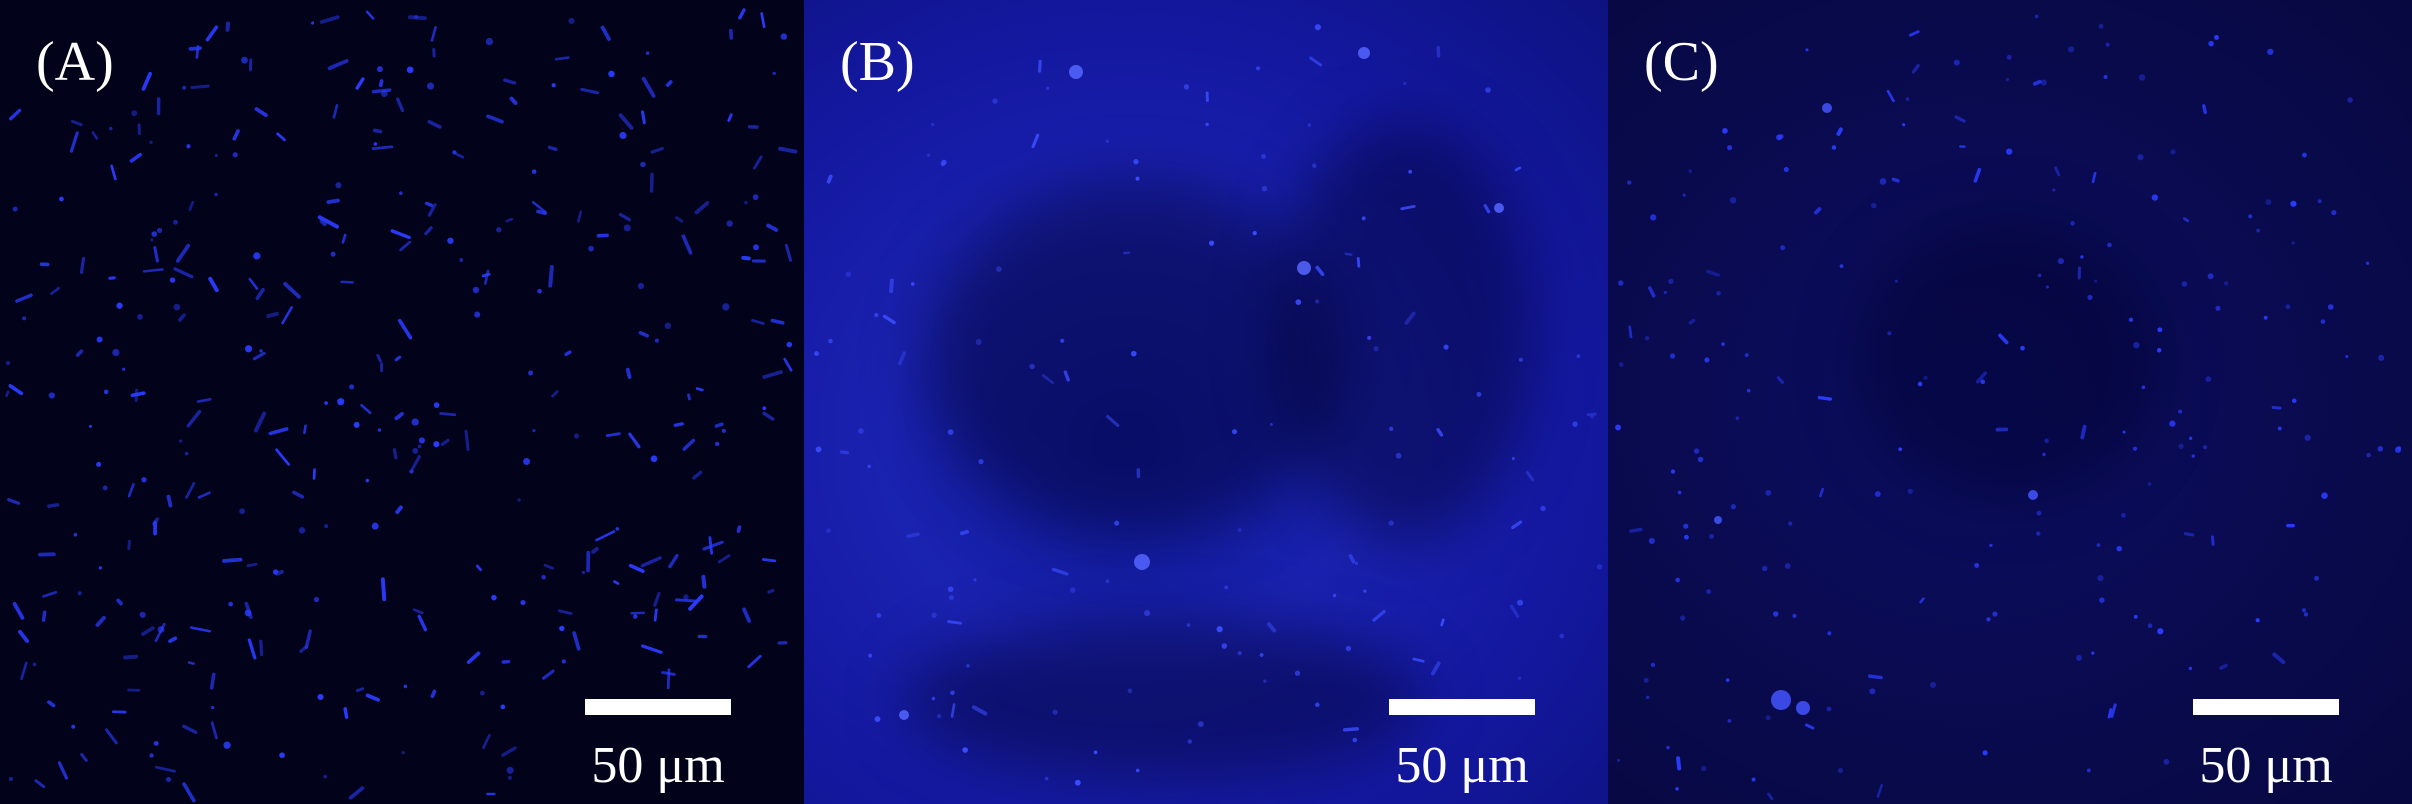  What do you see at coordinates (2008, 360) in the screenshot?
I see `dark-tissue-region` at bounding box center [2008, 360].